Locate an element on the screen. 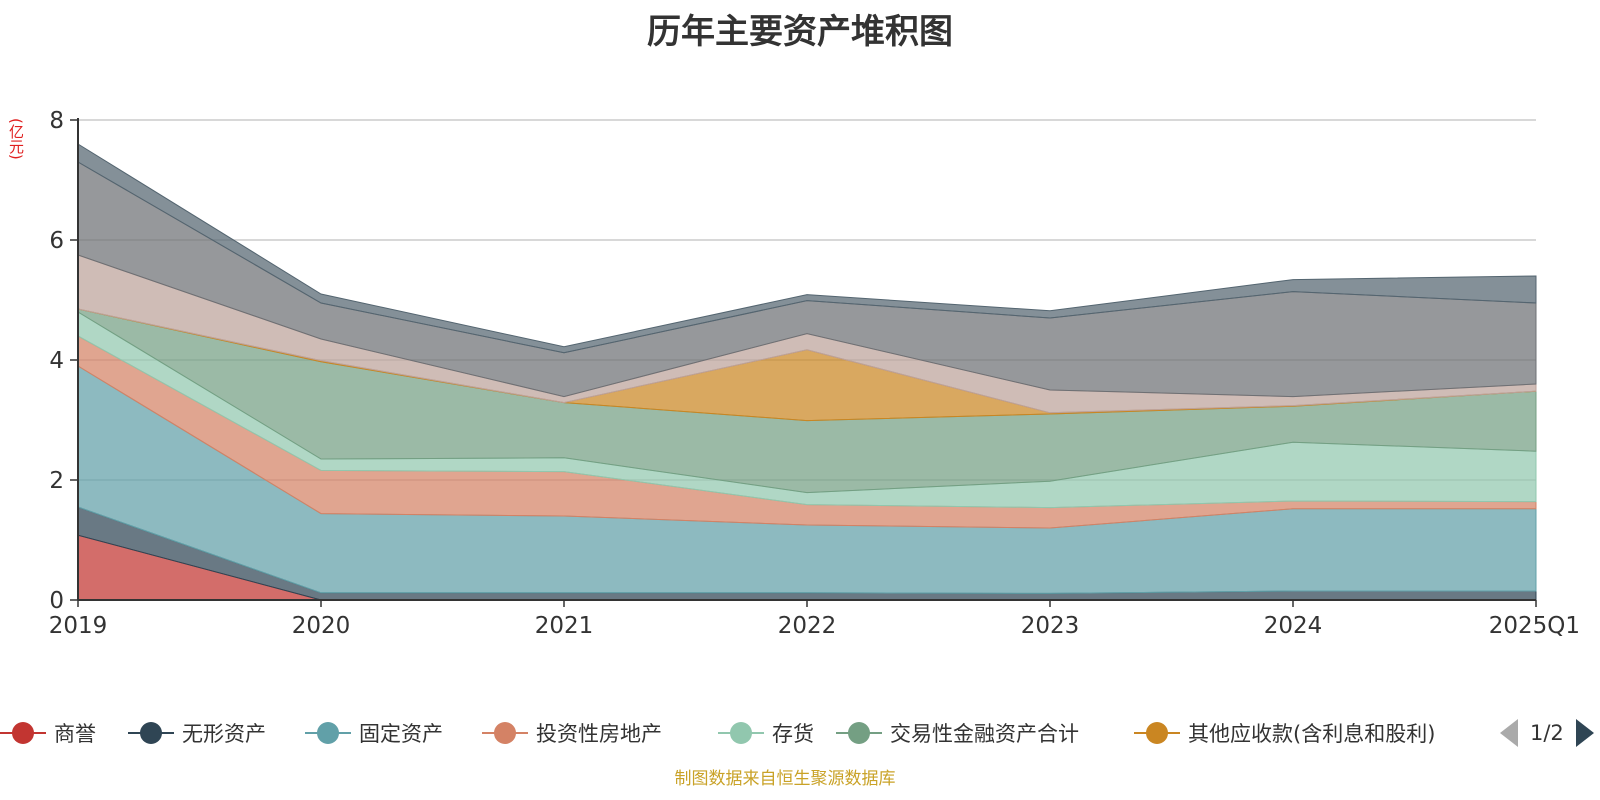 This screenshot has width=1600, height=800. y-tick-label: 4 is located at coordinates (56, 361).